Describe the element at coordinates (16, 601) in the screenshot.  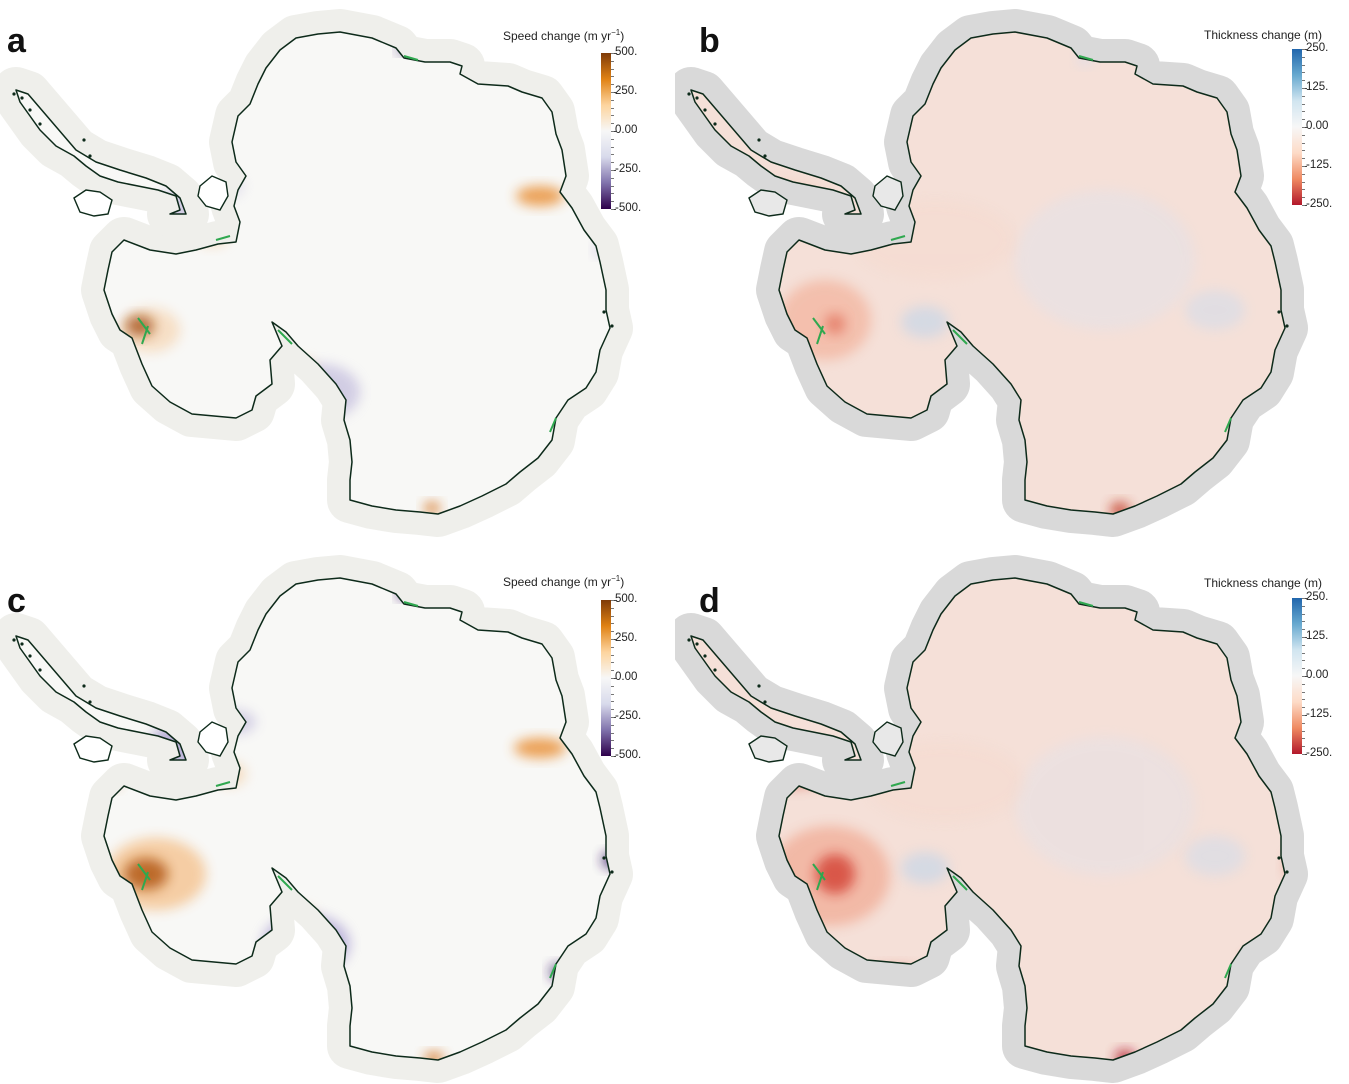
I see `panel-letter: c` at that location.